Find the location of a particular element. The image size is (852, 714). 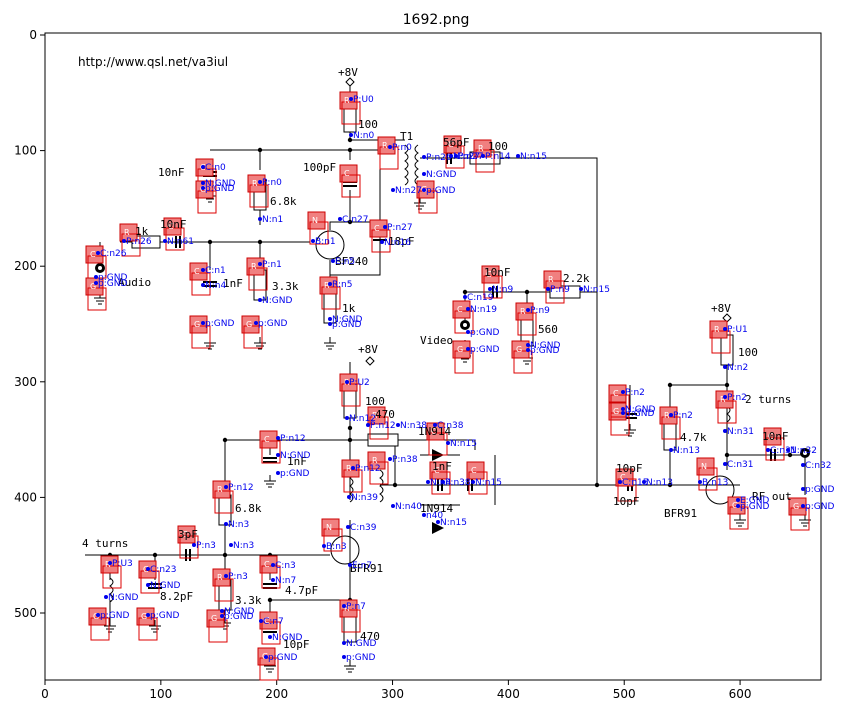

source-url: http://www.qsl.net/va3iul is located at coordinates (153, 62).